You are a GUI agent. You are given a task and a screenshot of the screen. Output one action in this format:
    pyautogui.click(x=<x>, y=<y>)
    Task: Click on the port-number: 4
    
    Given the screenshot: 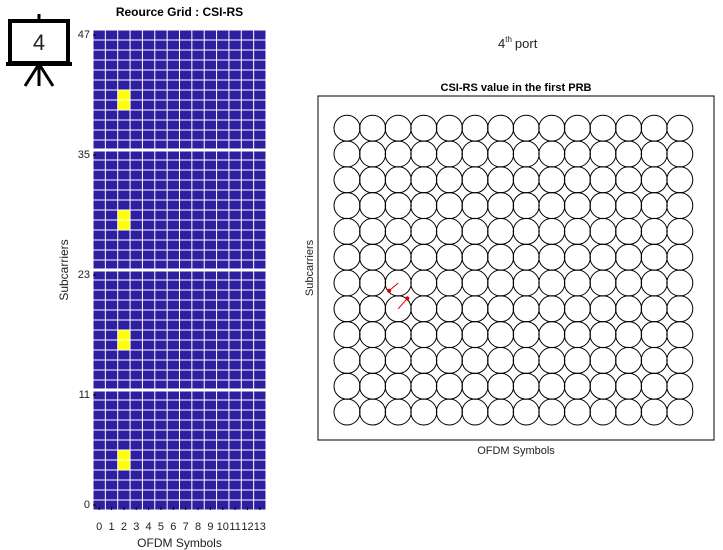 What is the action you would take?
    pyautogui.click(x=501, y=43)
    